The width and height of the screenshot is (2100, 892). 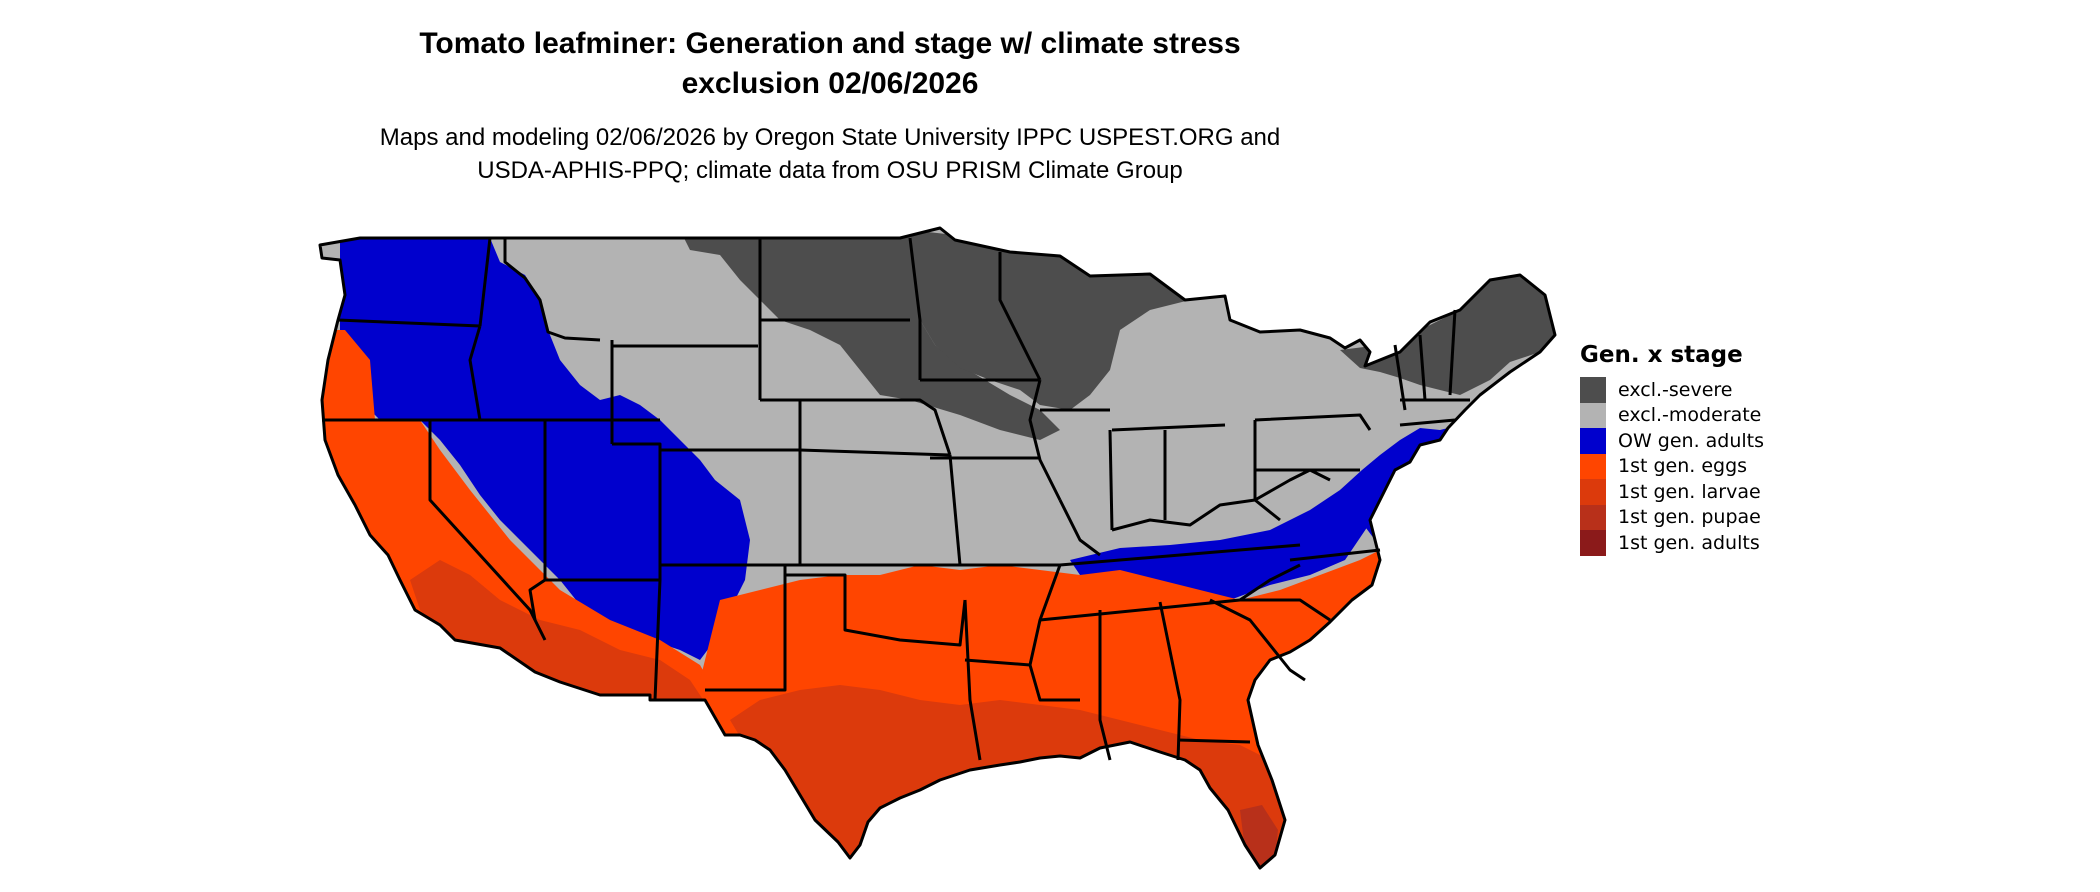 I want to click on legend-swatch-excl-moderate, so click(x=1593, y=415).